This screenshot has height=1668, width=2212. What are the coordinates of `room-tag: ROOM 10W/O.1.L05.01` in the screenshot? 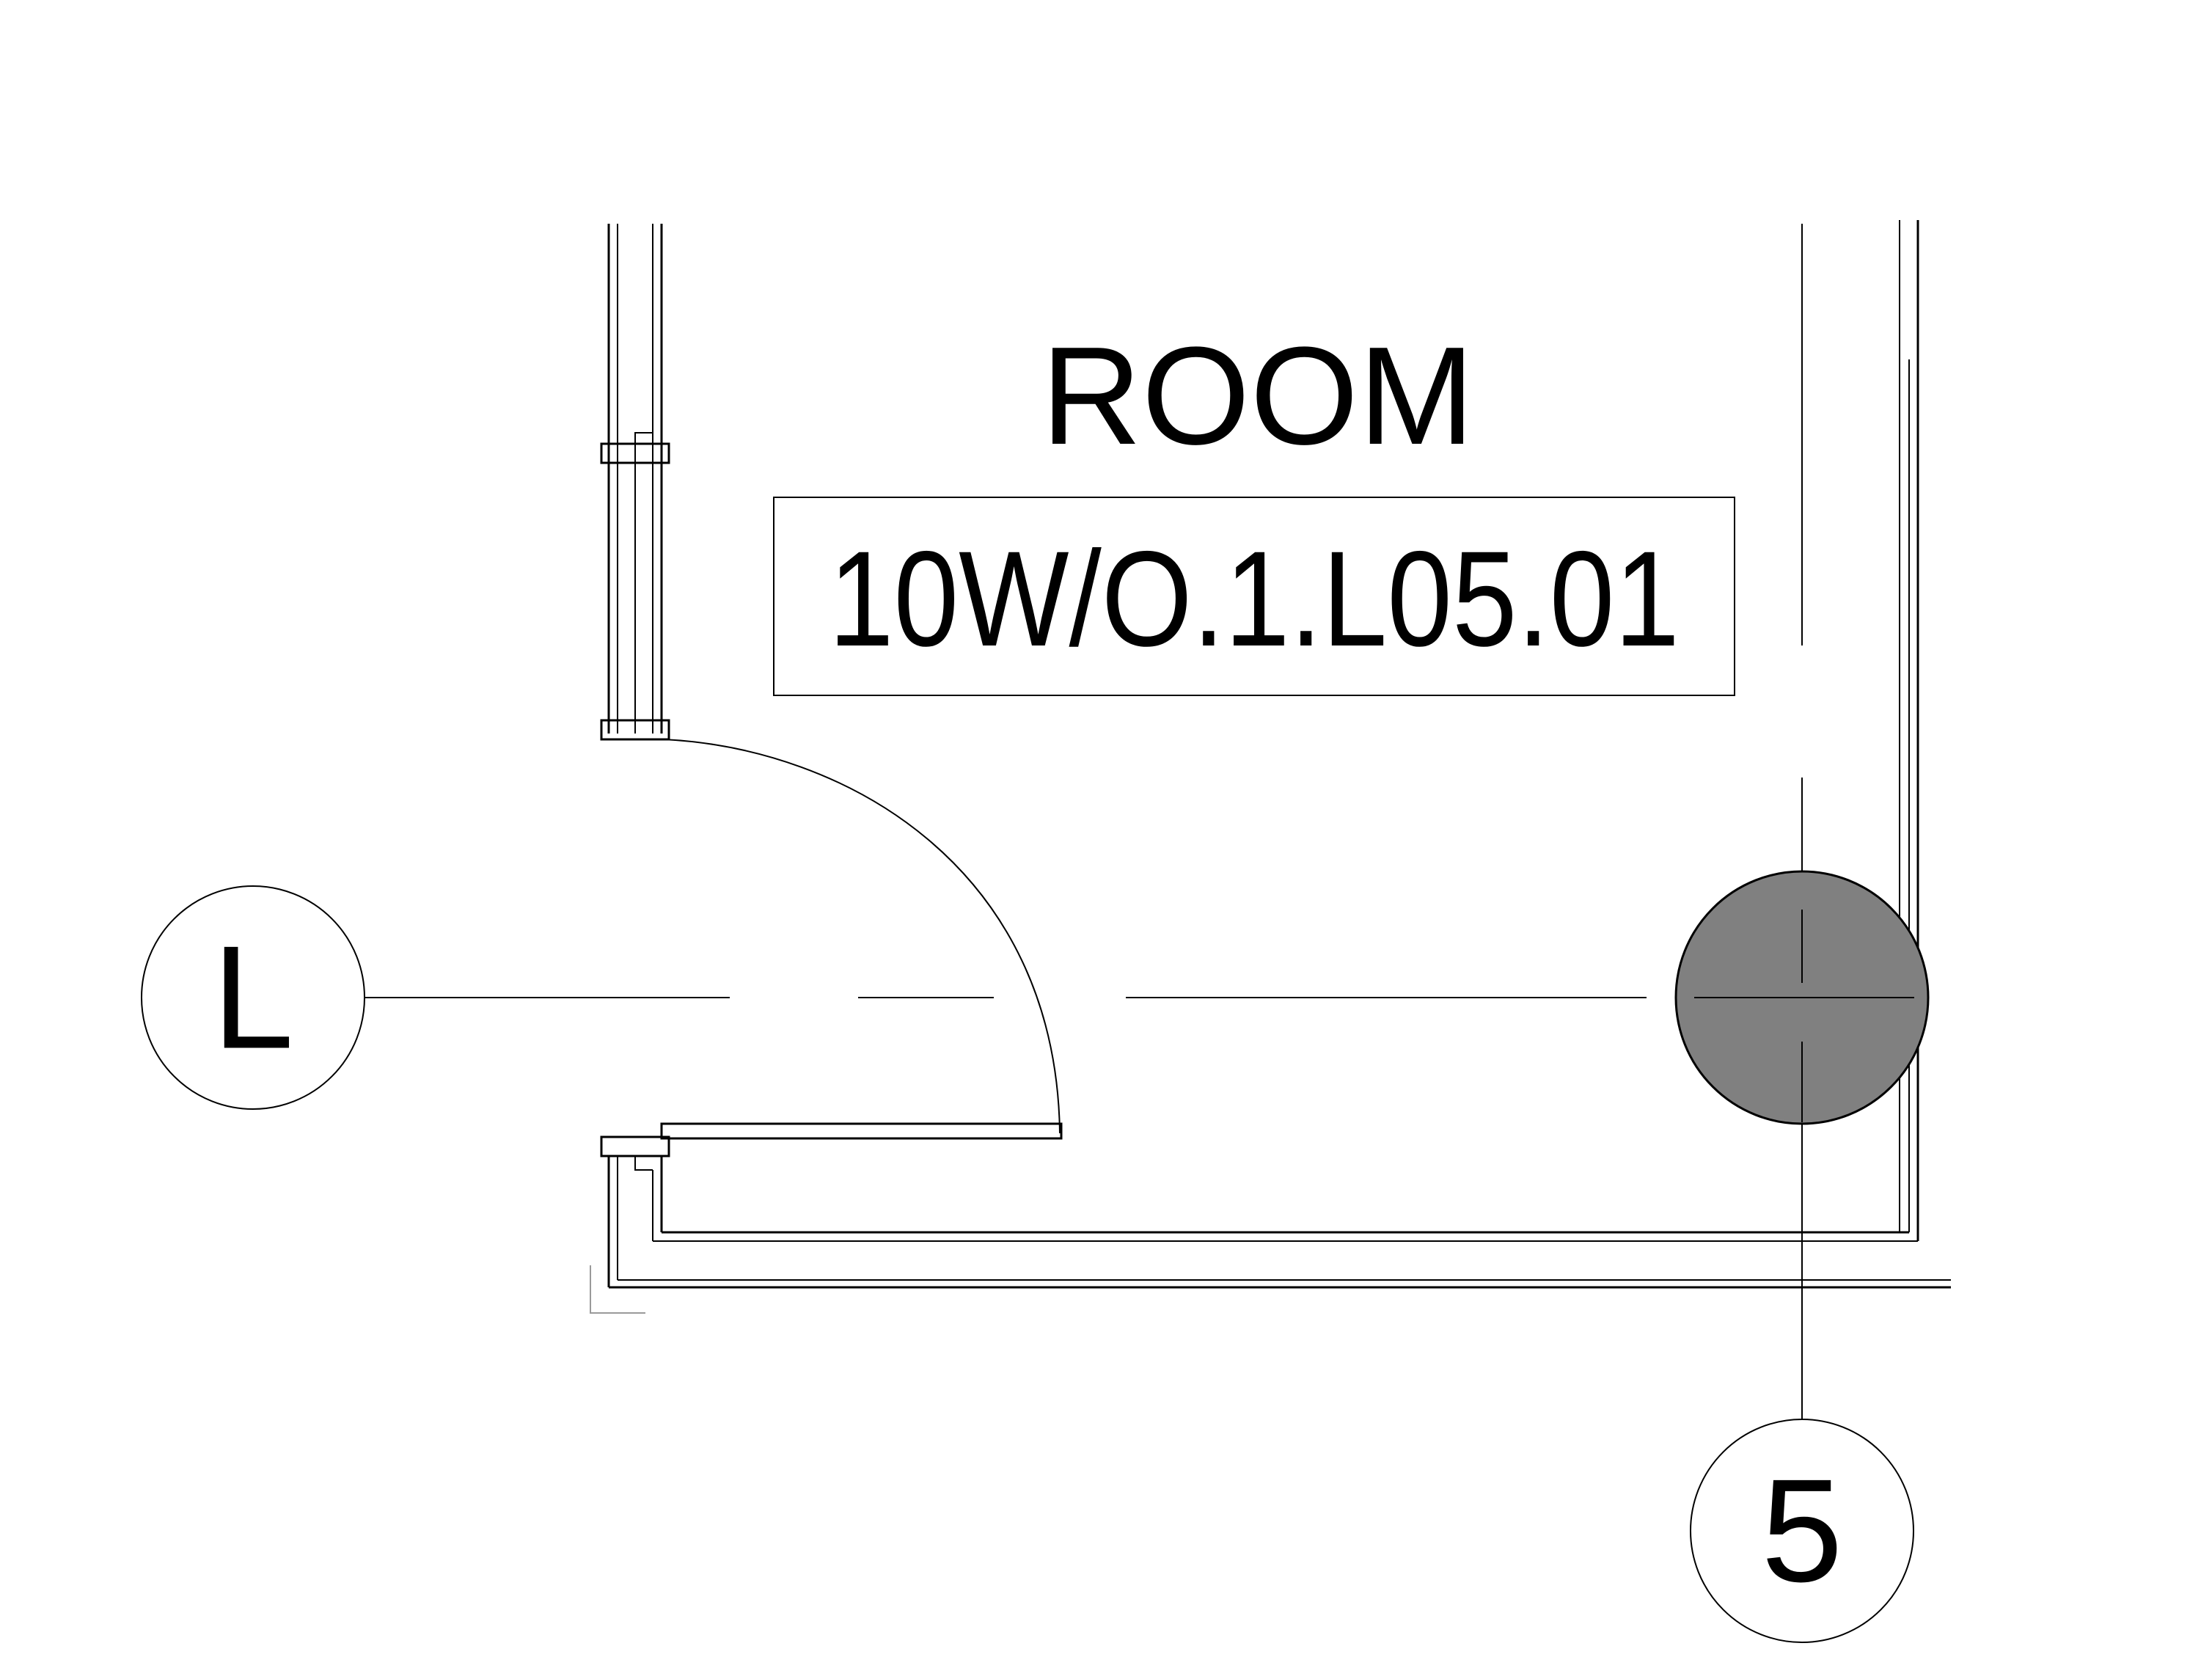 It's located at (1254, 507).